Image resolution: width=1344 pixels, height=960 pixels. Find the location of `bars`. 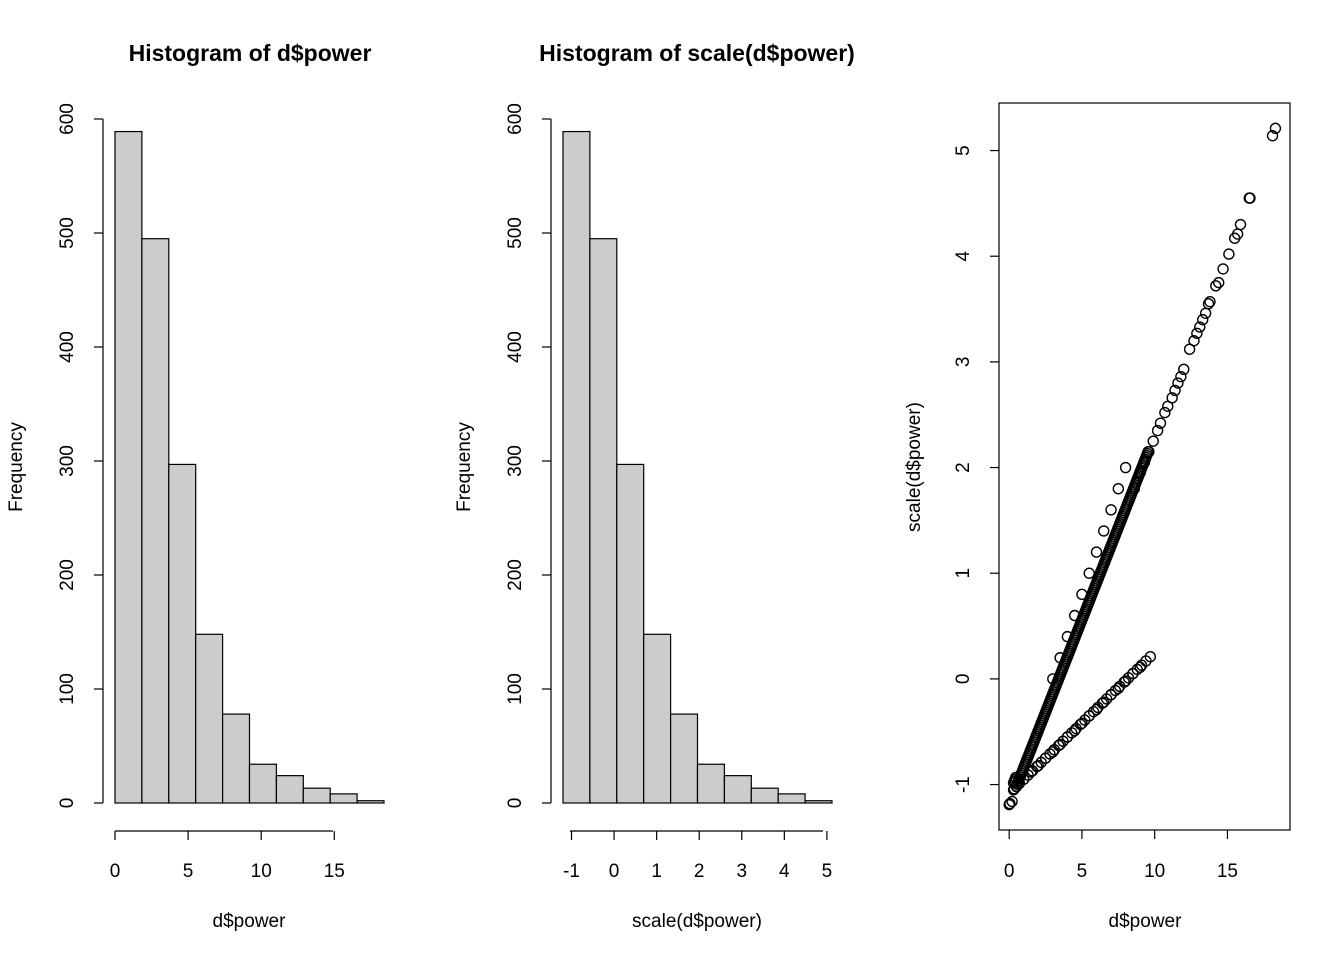

bars is located at coordinates (697, 467).